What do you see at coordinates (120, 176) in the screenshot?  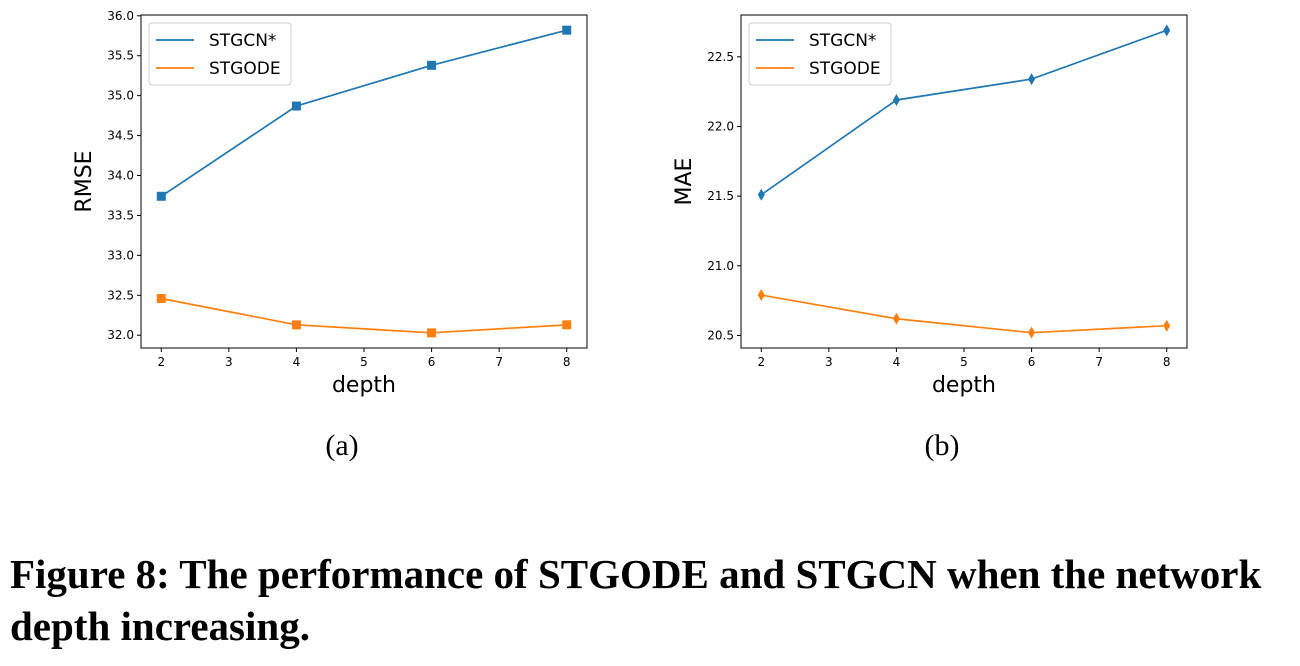 I see `y-tick-label: 34.0` at bounding box center [120, 176].